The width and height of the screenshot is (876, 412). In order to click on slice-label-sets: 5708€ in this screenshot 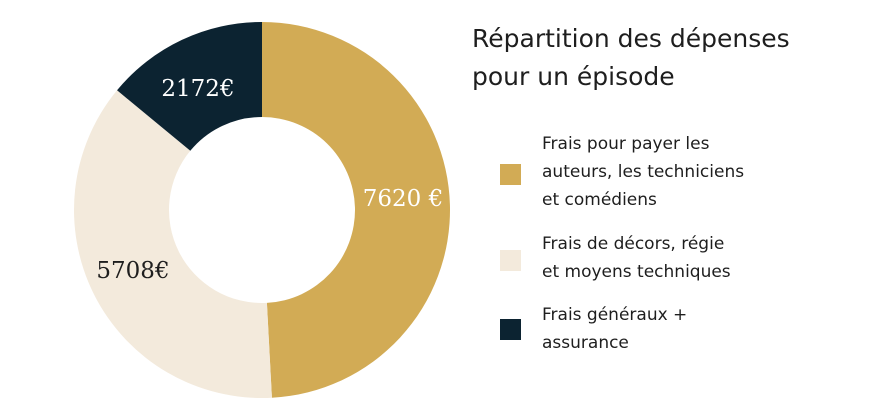, I will do `click(132, 271)`.